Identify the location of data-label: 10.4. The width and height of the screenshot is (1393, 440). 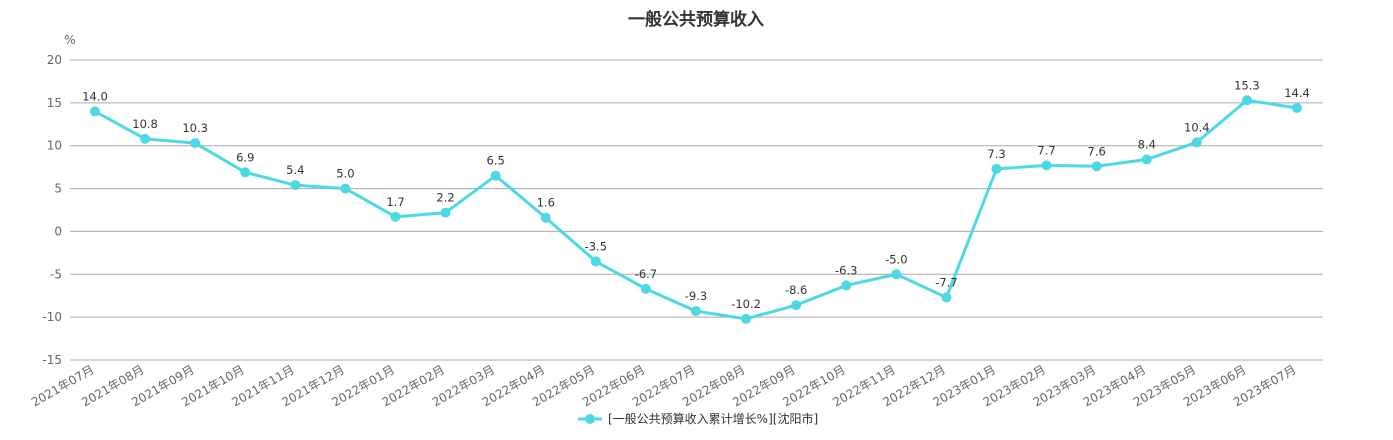
(1197, 127).